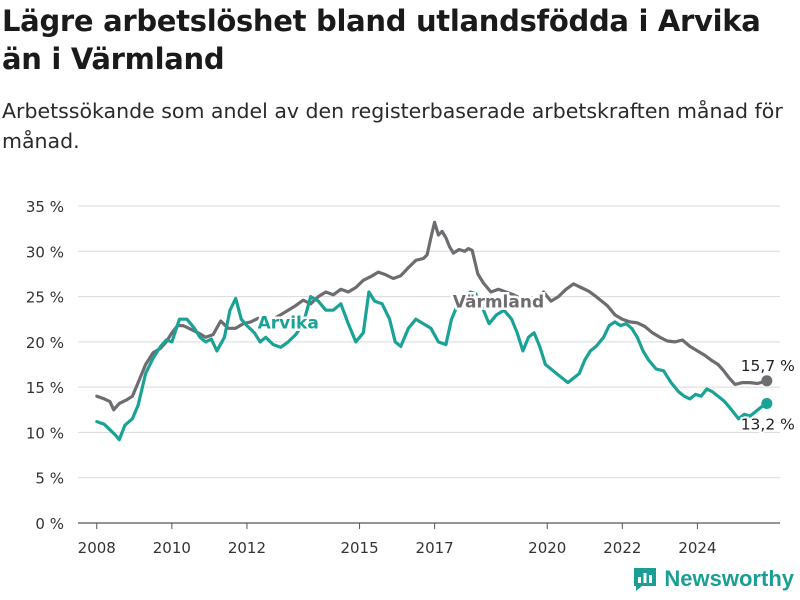  Describe the element at coordinates (49, 479) in the screenshot. I see `y-tick-label: 5 %` at that location.